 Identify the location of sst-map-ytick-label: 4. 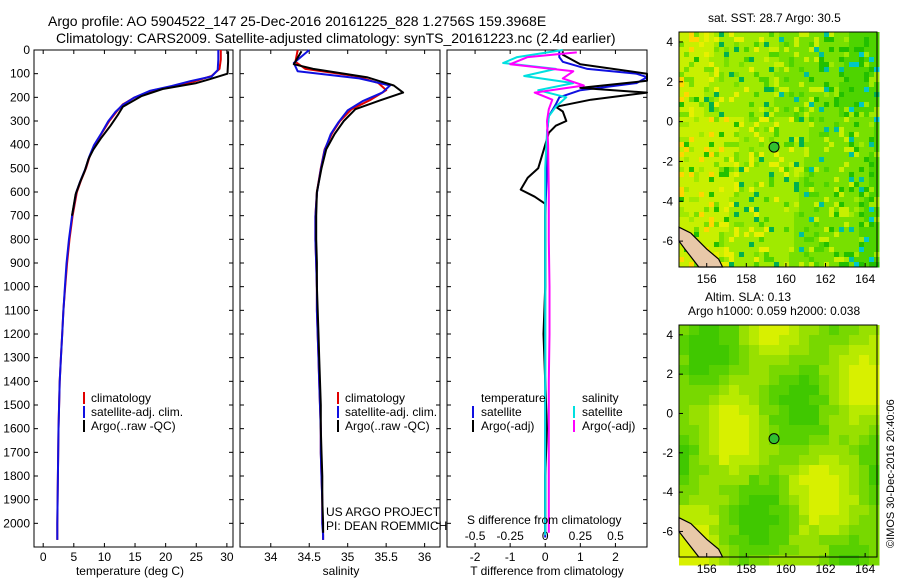
(669, 42).